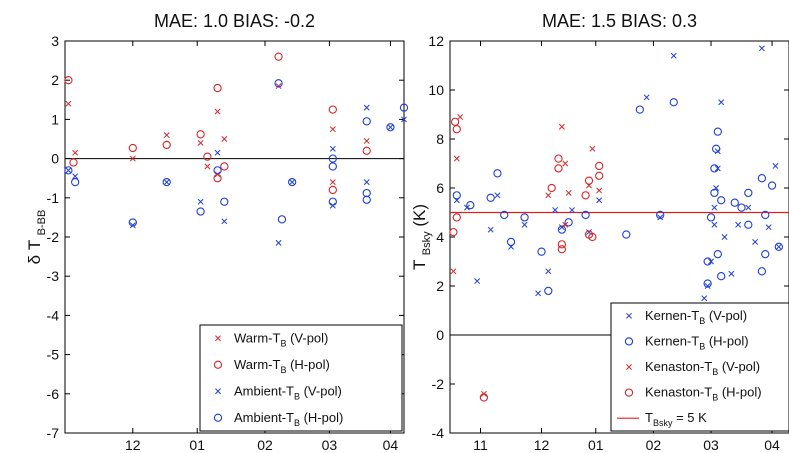  Describe the element at coordinates (288, 419) in the screenshot. I see `legend-label: Ambient-TB (H-pol)` at that location.